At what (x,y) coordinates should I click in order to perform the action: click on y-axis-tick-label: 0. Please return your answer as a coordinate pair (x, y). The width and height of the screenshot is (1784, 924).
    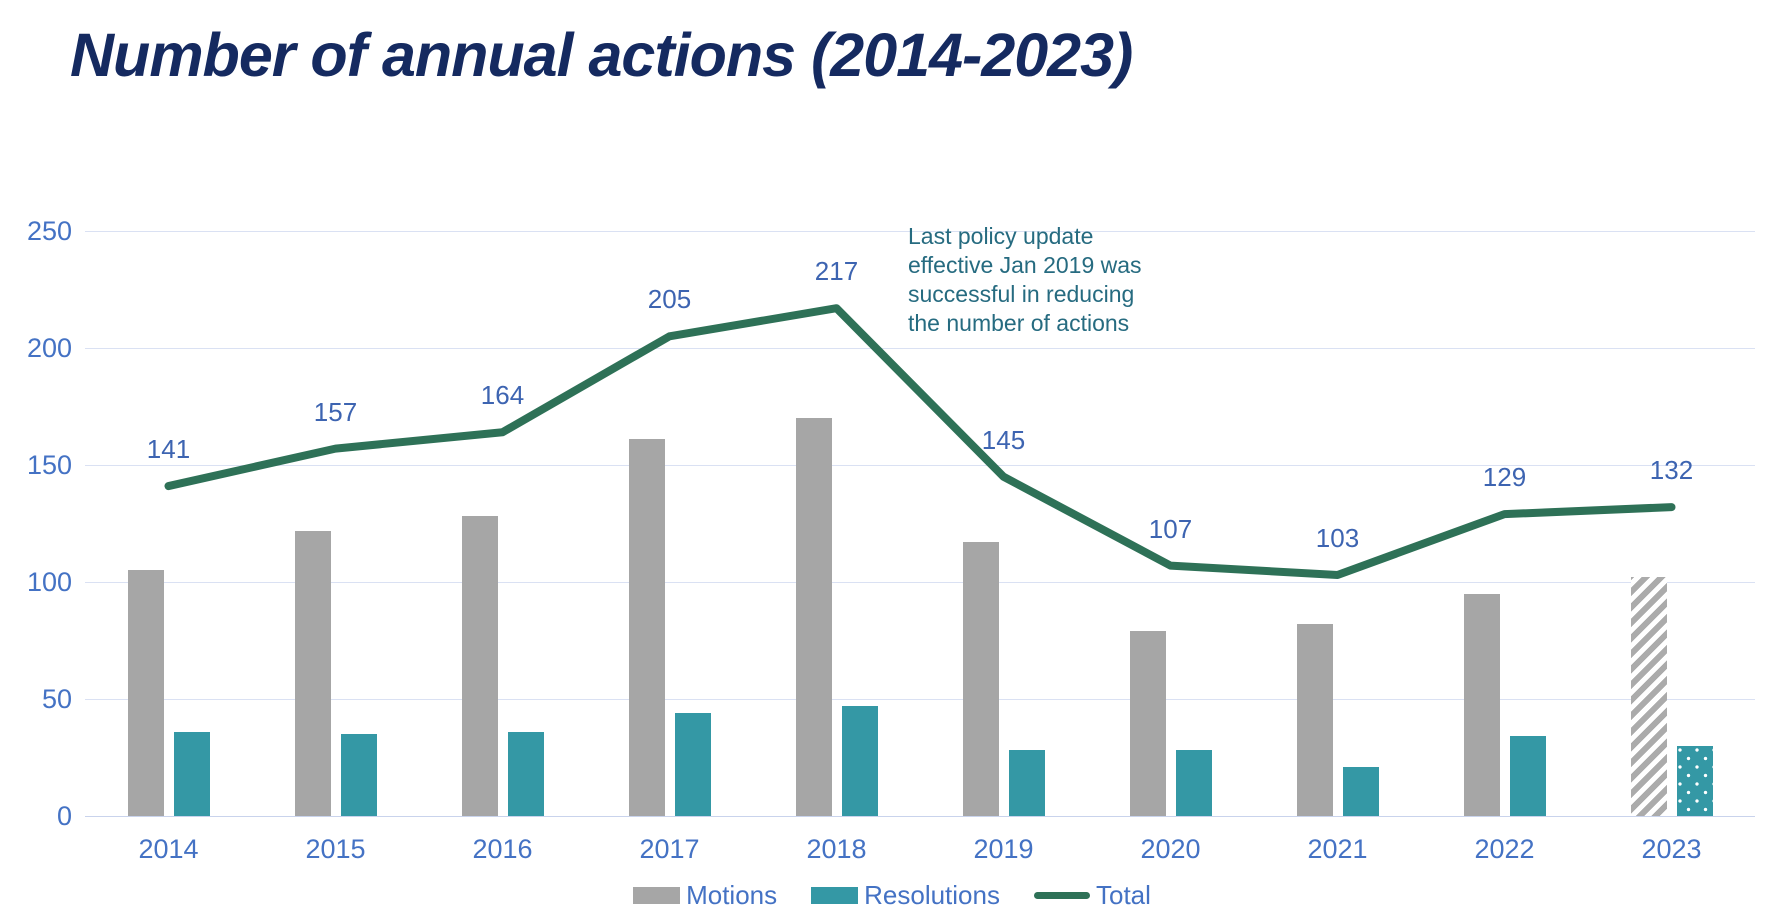
    Looking at the image, I should click on (64, 816).